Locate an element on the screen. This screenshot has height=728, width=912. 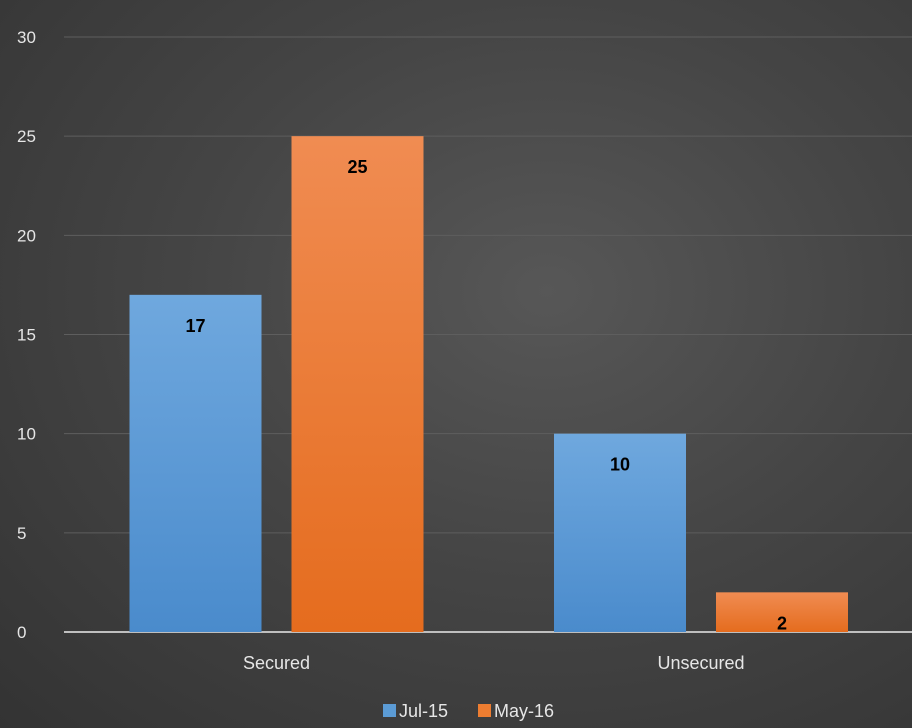
bar-jul-15-unsecured is located at coordinates (620, 532).